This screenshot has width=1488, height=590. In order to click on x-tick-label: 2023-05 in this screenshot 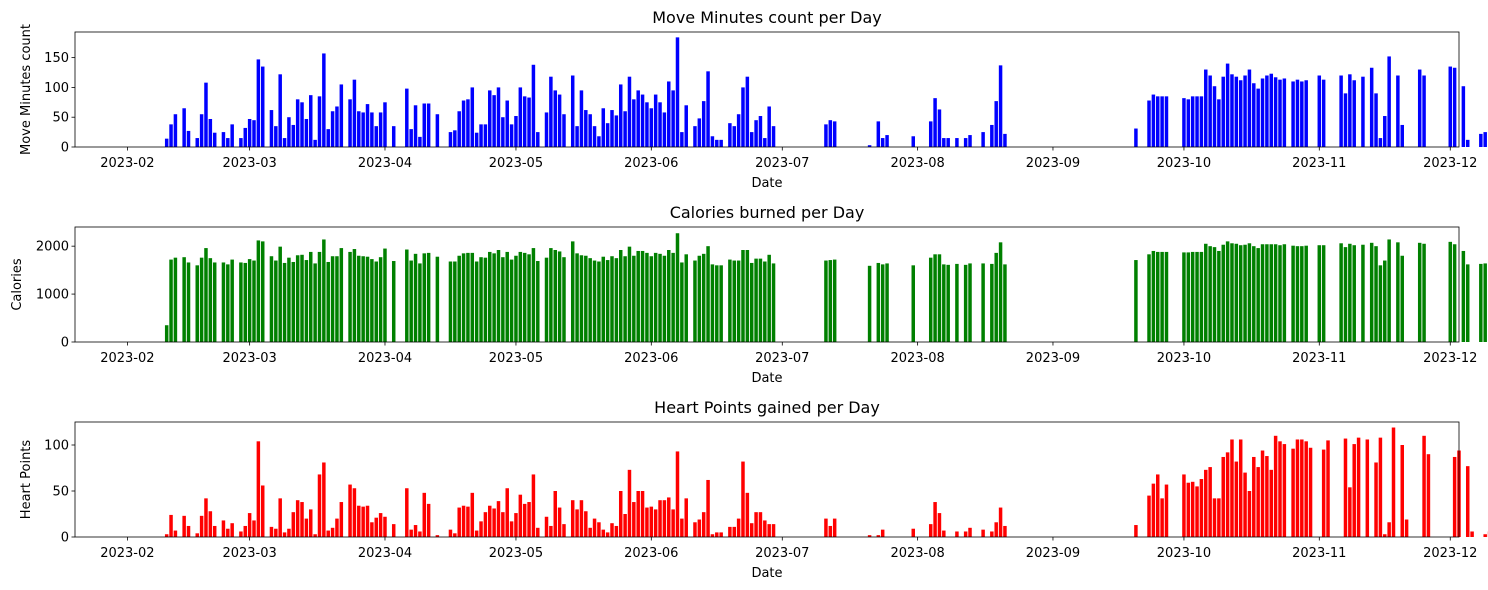, I will do `click(516, 358)`.